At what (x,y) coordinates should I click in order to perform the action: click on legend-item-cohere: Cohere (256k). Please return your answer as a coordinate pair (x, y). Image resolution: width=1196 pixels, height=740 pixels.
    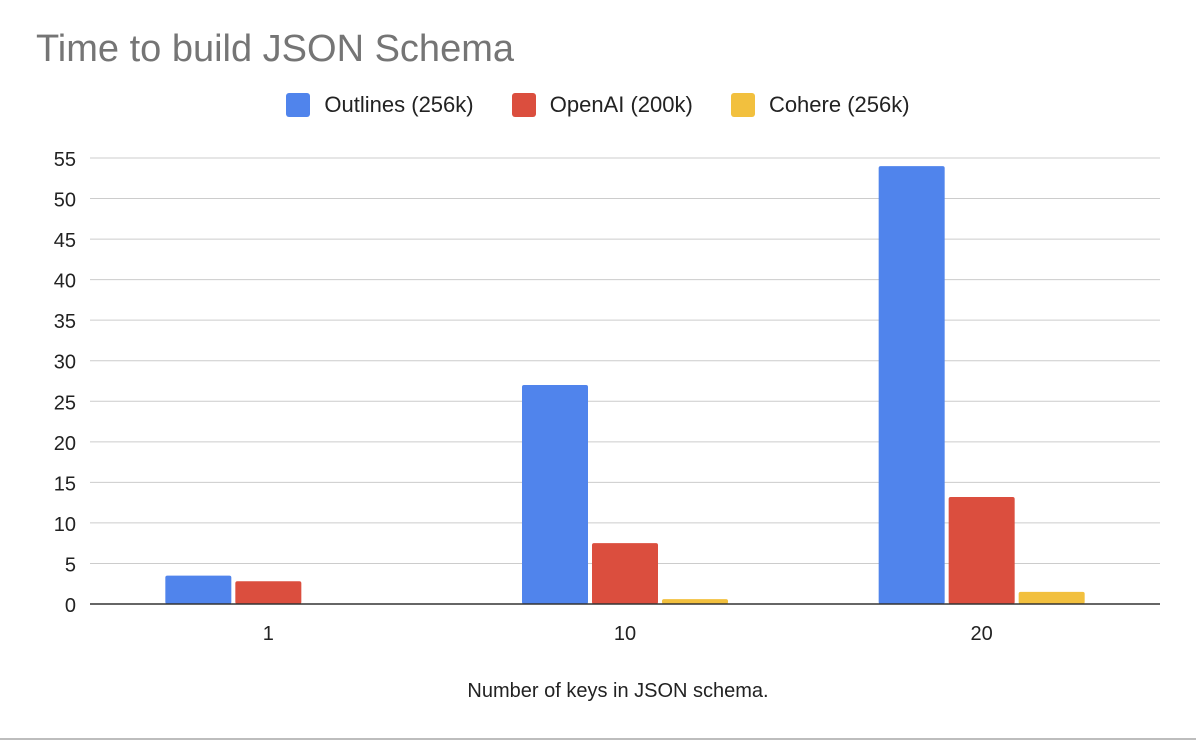
    Looking at the image, I should click on (820, 105).